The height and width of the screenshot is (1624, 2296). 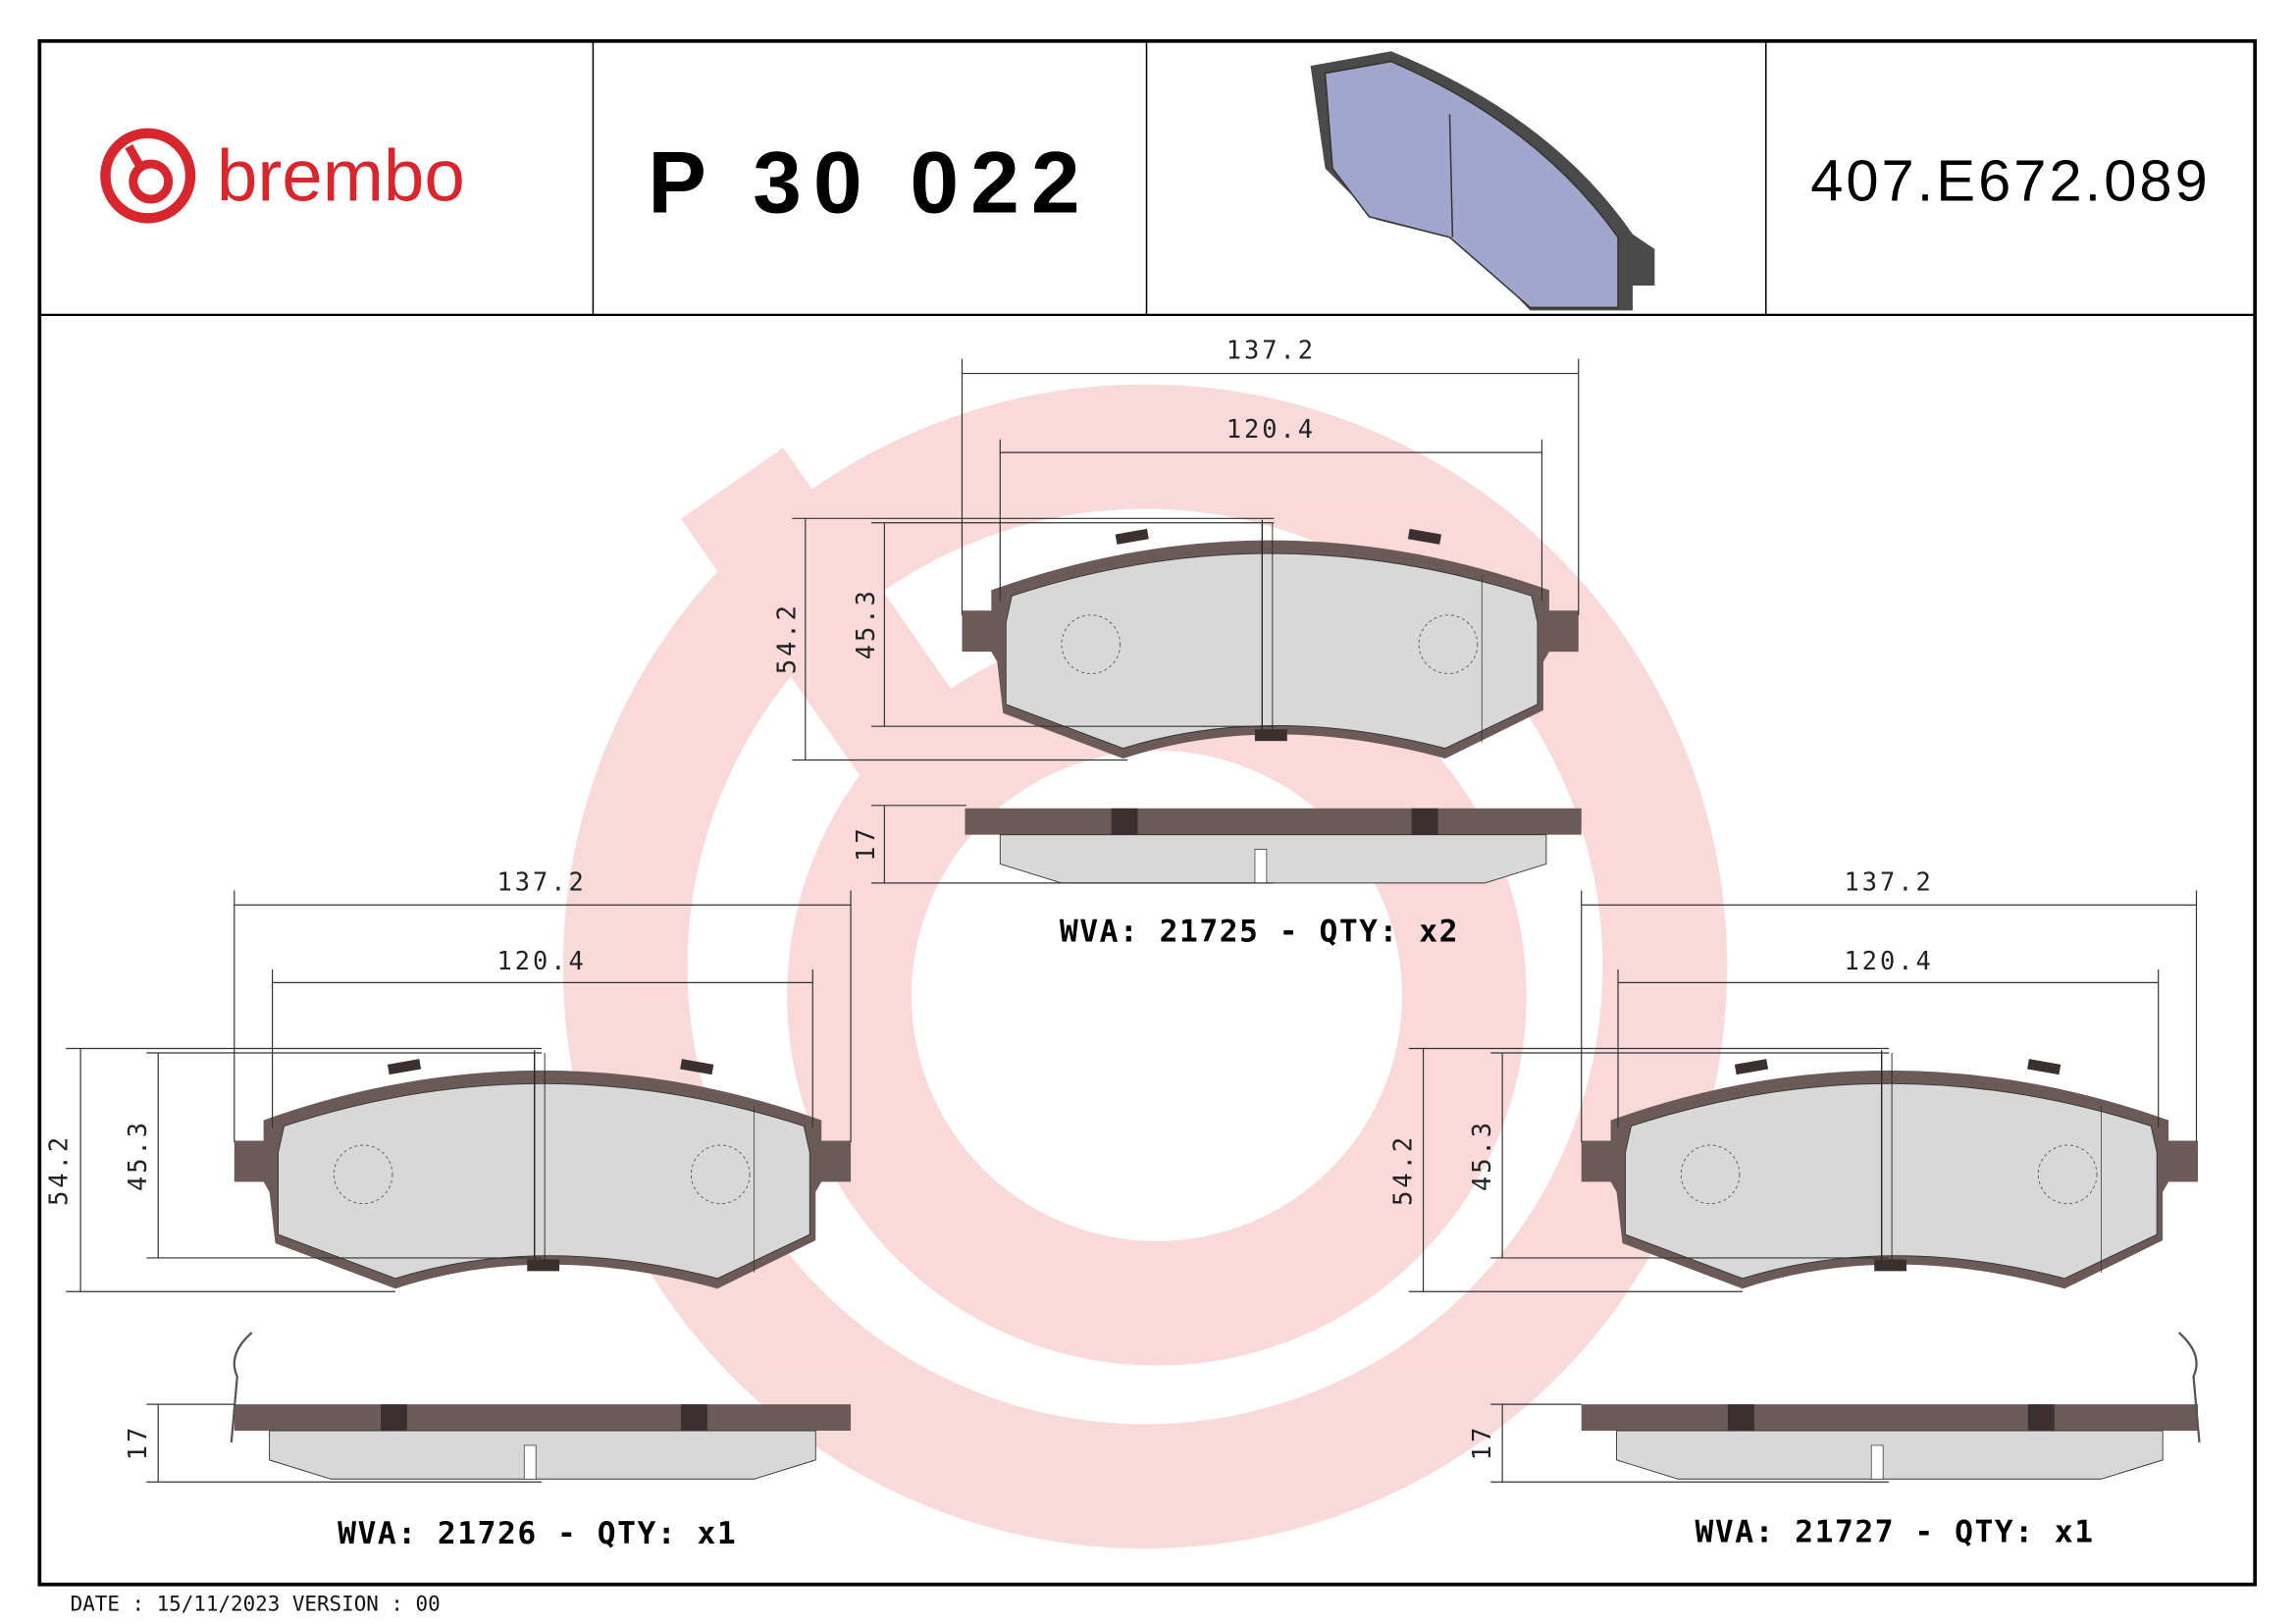 What do you see at coordinates (1482, 181) in the screenshot?
I see `pad-thumbnail` at bounding box center [1482, 181].